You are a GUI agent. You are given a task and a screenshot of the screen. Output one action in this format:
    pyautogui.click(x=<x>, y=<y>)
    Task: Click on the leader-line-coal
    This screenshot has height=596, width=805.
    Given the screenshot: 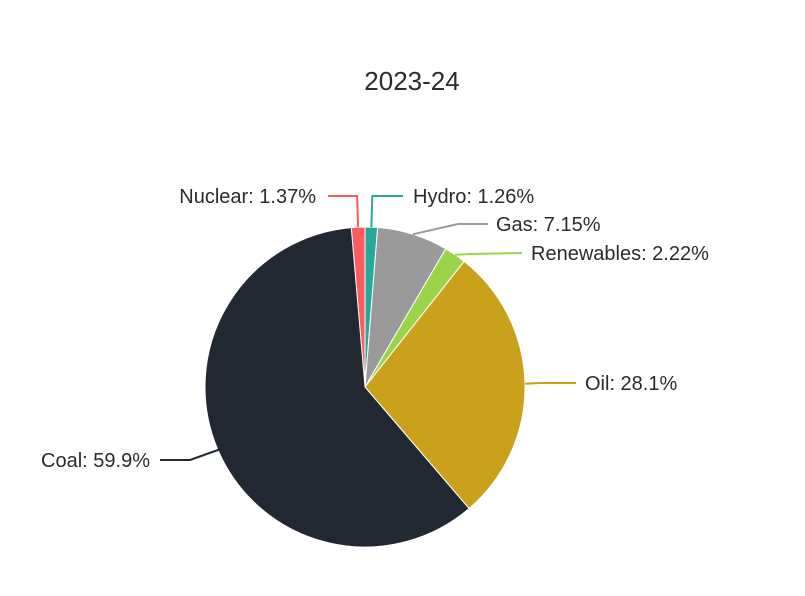 What is the action you would take?
    pyautogui.click(x=190, y=454)
    